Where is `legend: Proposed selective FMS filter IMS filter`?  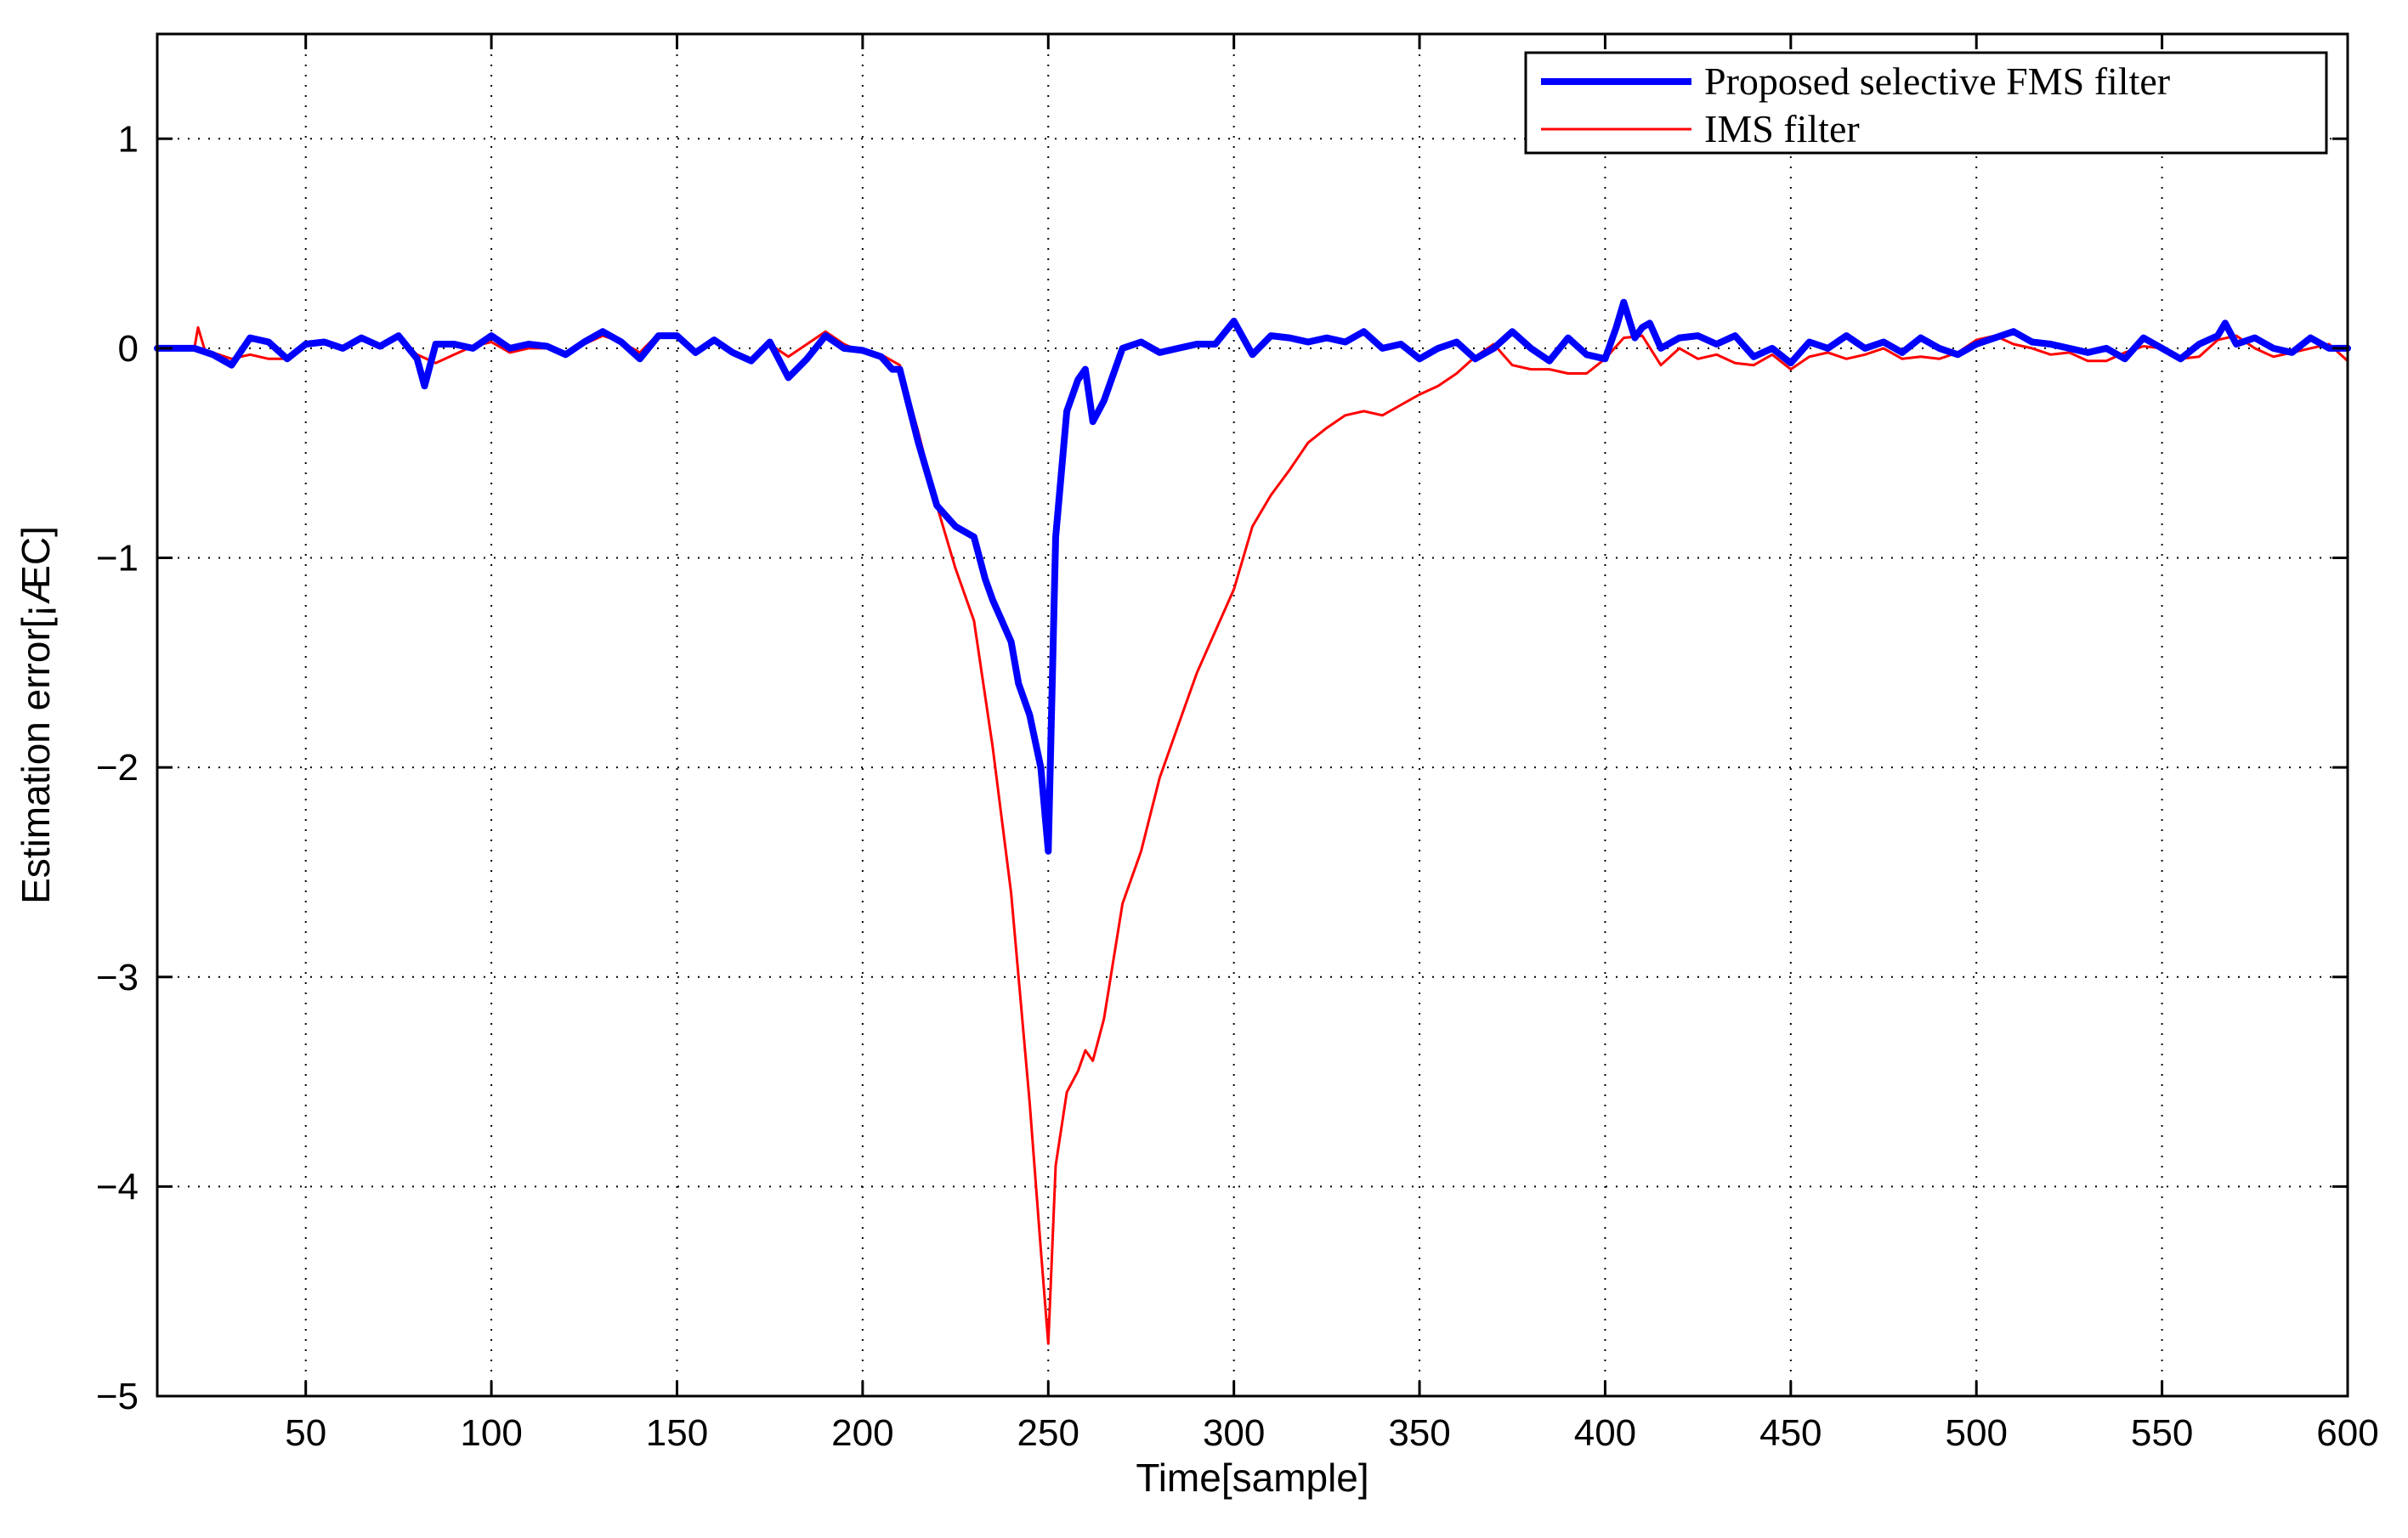
legend: Proposed selective FMS filter IMS filter is located at coordinates (1926, 103).